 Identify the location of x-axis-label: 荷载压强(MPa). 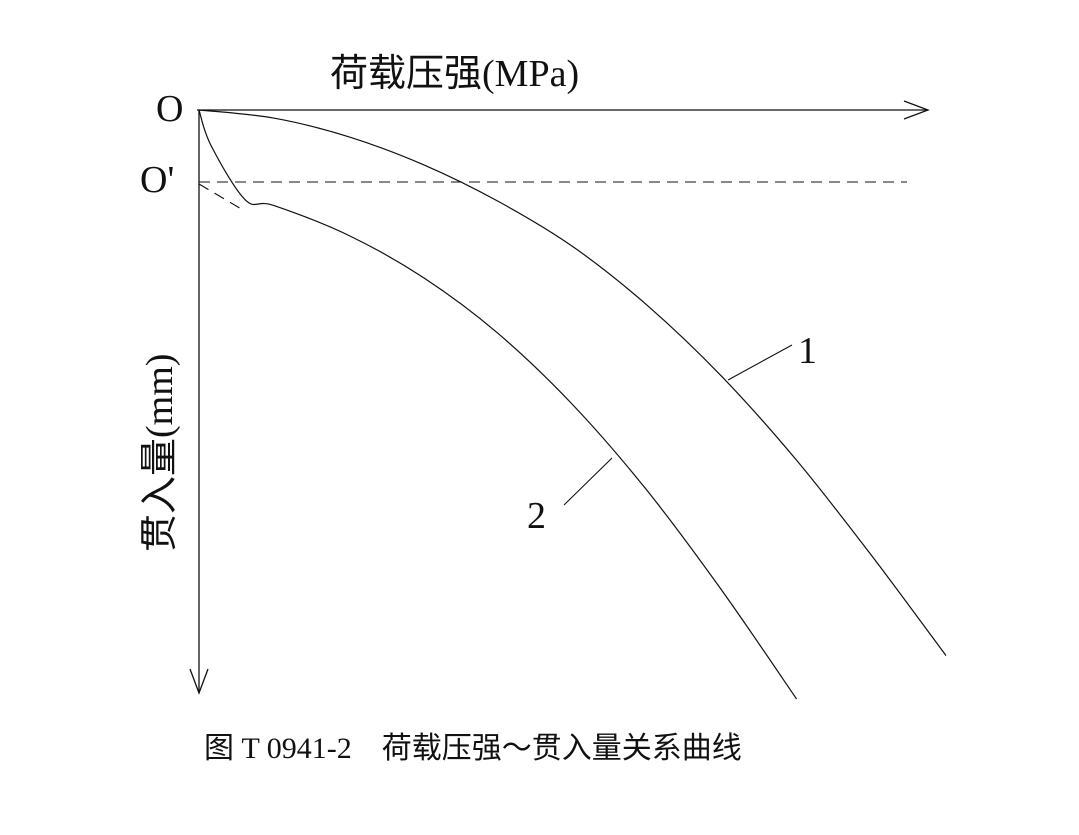
(454, 74).